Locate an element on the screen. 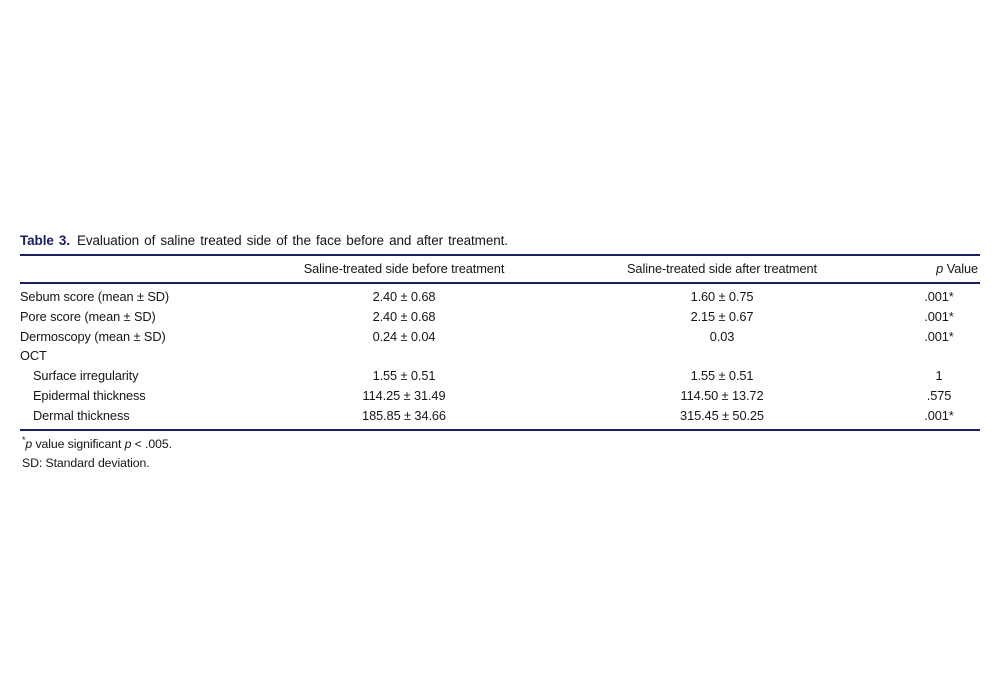  footnote-text: value significant is located at coordinates (78, 443).